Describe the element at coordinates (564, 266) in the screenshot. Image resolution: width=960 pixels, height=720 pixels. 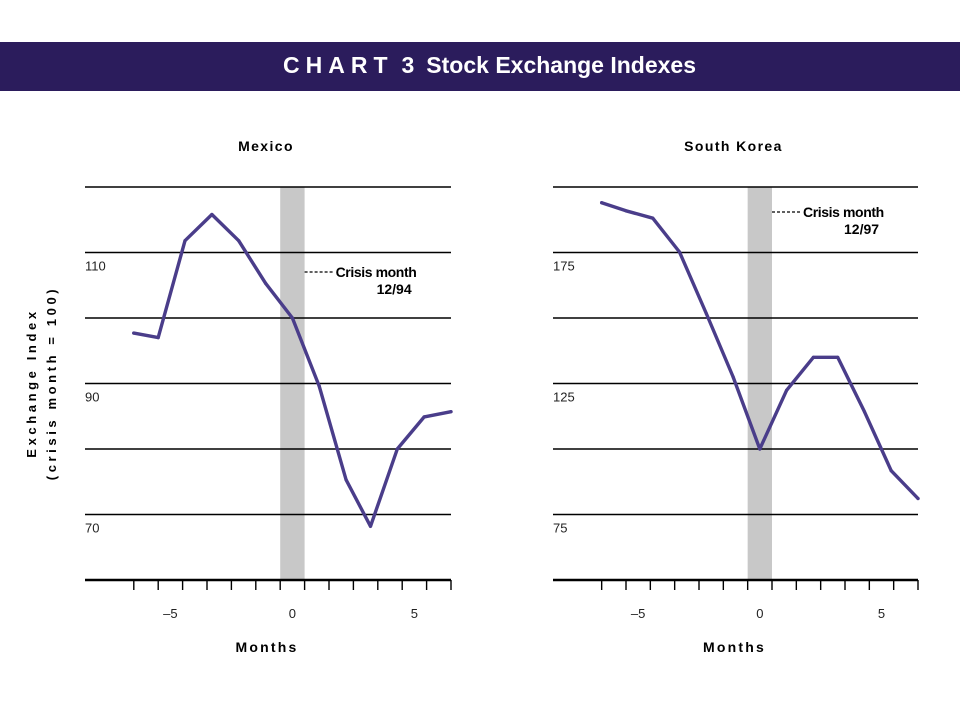
I see `y-tick-label: 175` at that location.